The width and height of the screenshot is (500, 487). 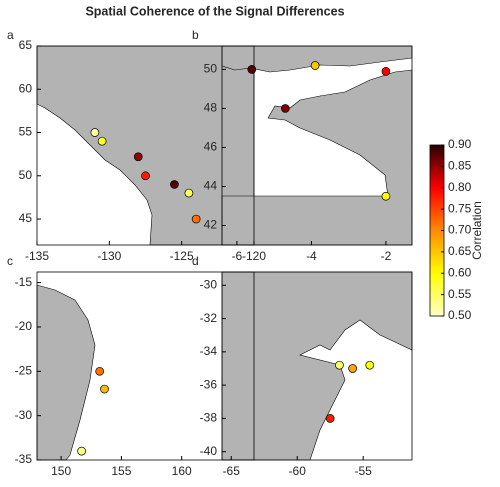 I want to click on land-c, so click(x=66, y=372).